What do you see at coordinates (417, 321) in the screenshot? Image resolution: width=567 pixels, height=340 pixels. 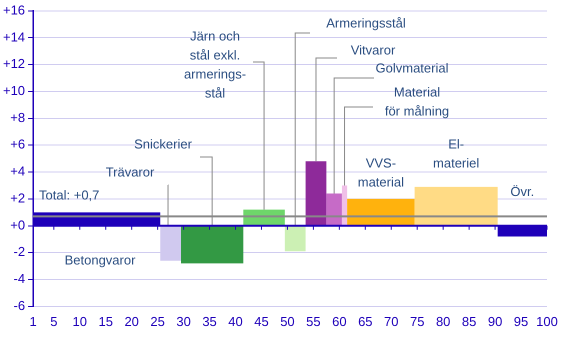 I see `x-tick-label: 75` at bounding box center [417, 321].